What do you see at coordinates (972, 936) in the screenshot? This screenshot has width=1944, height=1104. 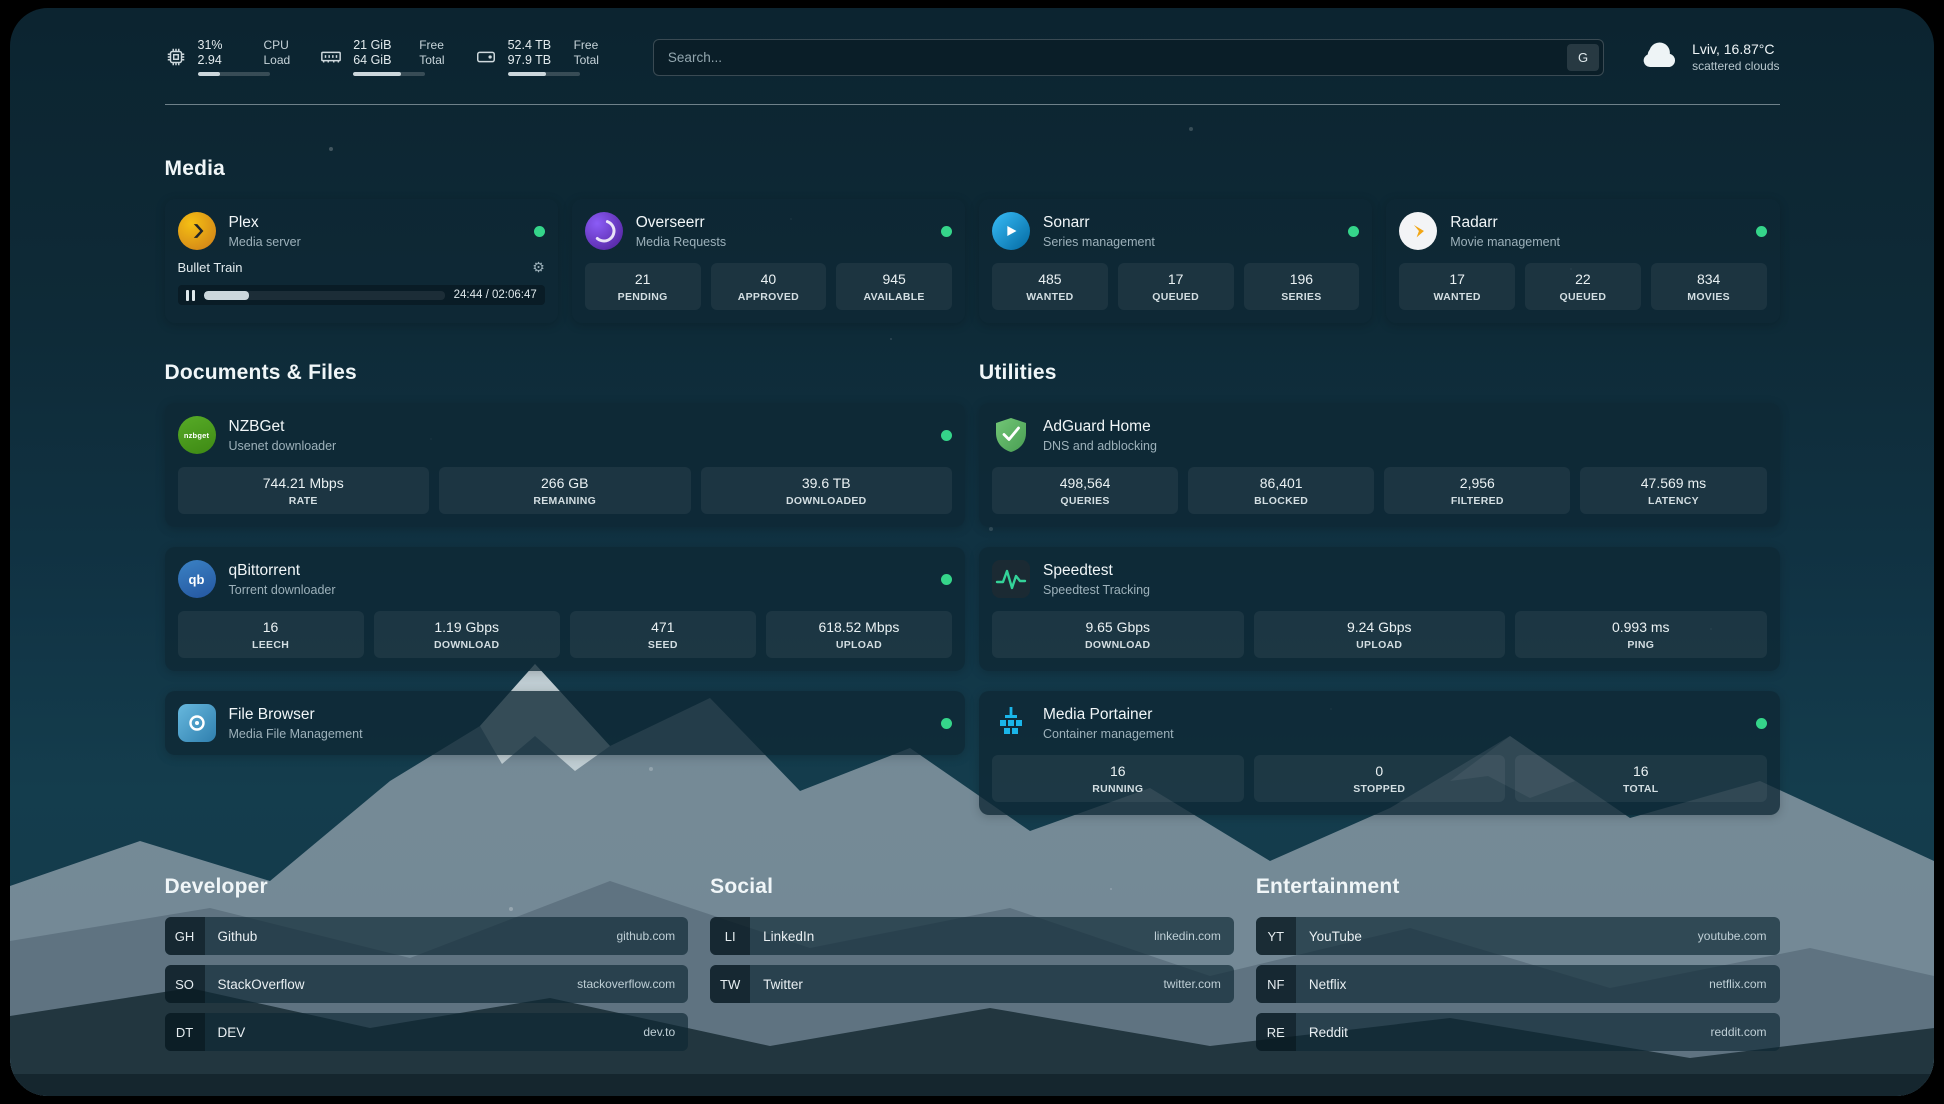 I see `bookmark-linkedin: LI LinkedIn linkedin.com` at bounding box center [972, 936].